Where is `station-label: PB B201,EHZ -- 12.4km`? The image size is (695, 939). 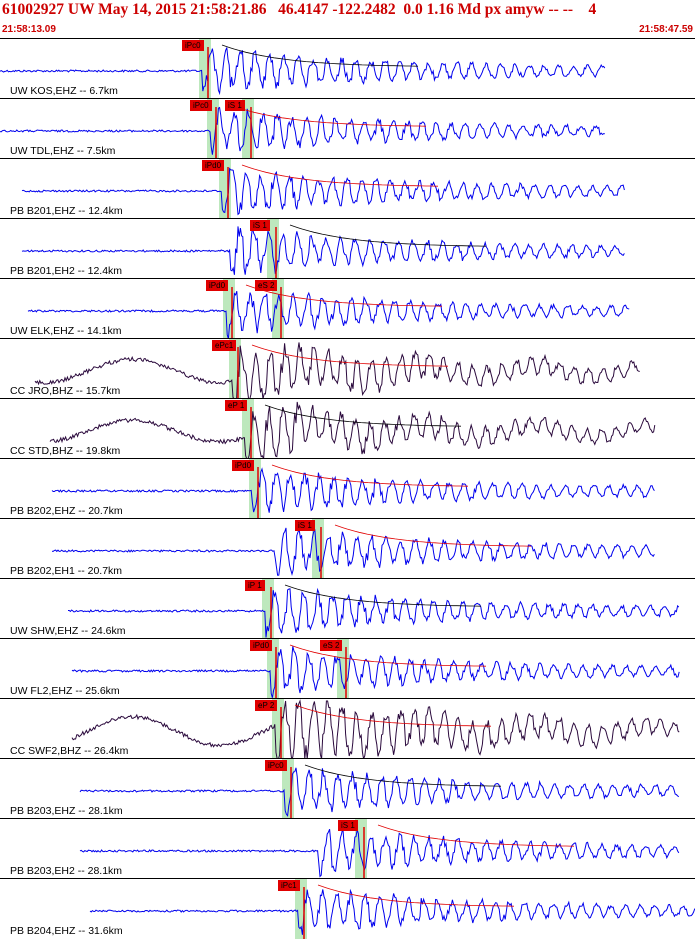
station-label: PB B201,EHZ -- 12.4km is located at coordinates (66, 211).